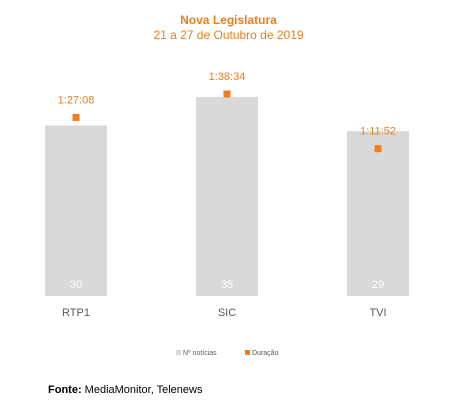  What do you see at coordinates (143, 390) in the screenshot?
I see `source-text: MediaMonitor, Telenews` at bounding box center [143, 390].